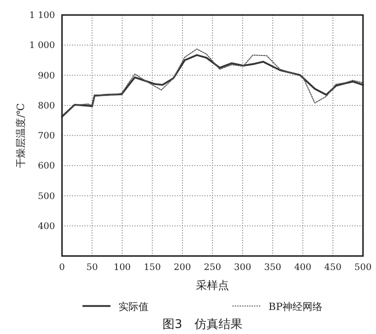 The width and height of the screenshot is (376, 334). Describe the element at coordinates (295, 307) in the screenshot. I see `legend-label: BP神经网络` at that location.